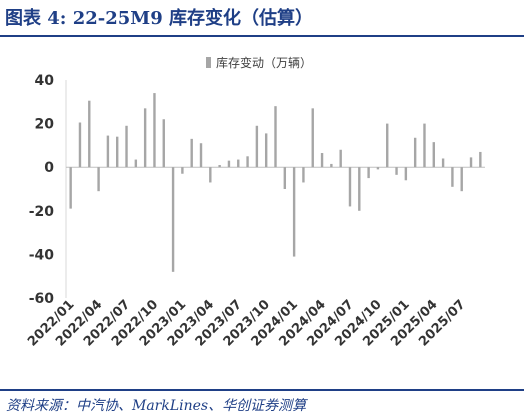 This screenshot has height=418, width=524. Describe the element at coordinates (42, 255) in the screenshot. I see `y-tick-label: -40` at that location.